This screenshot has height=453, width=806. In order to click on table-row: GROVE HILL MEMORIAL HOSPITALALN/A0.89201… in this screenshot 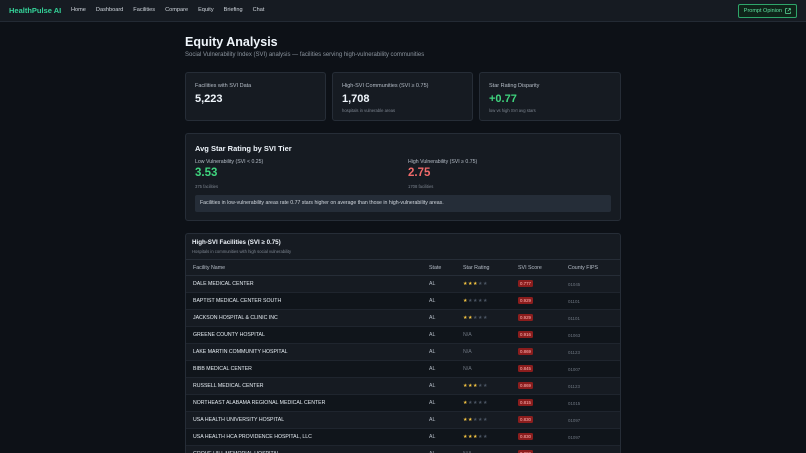, I will do `click(403, 449)`.